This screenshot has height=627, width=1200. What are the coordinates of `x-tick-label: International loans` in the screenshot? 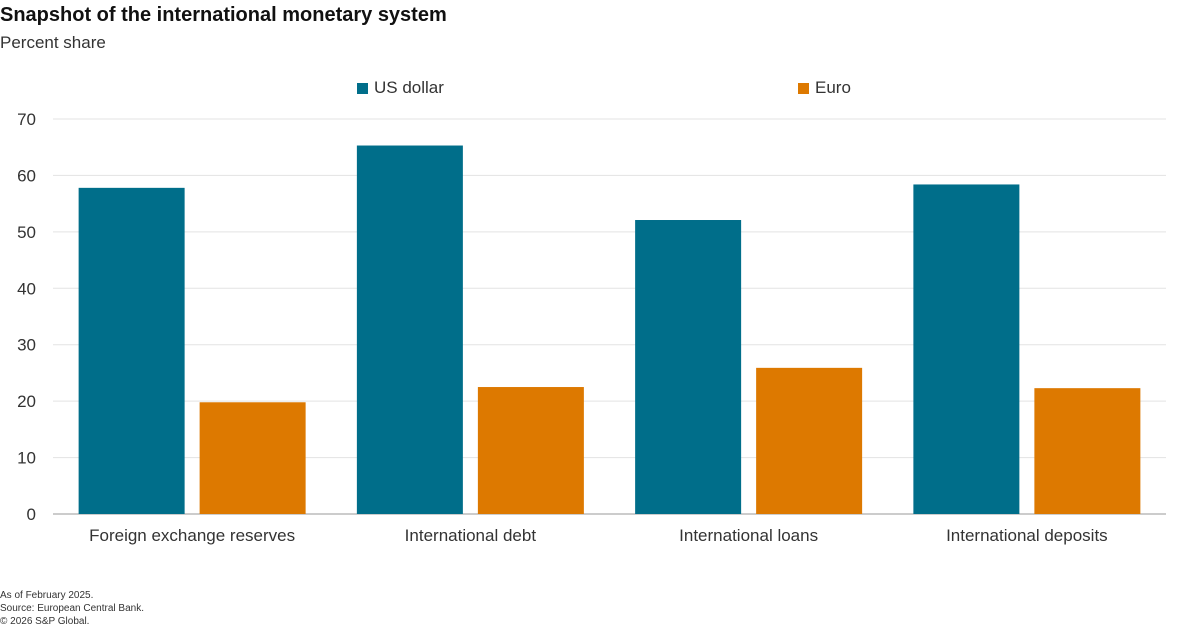 It's located at (748, 535).